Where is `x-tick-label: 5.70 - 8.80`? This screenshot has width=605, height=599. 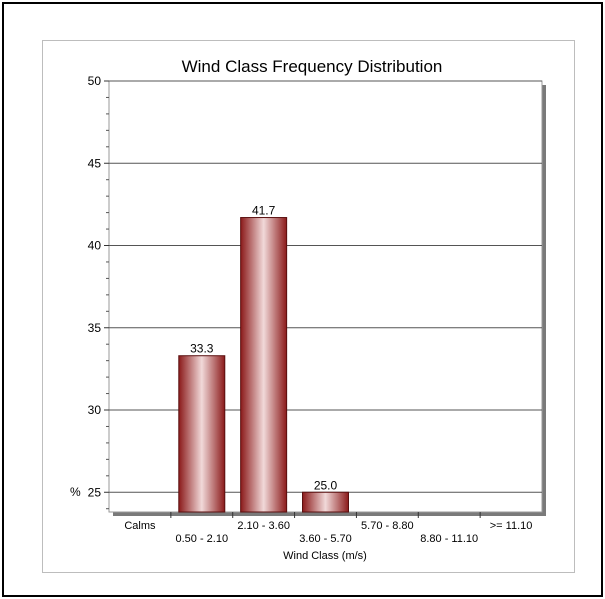 x-tick-label: 5.70 - 8.80 is located at coordinates (387, 526).